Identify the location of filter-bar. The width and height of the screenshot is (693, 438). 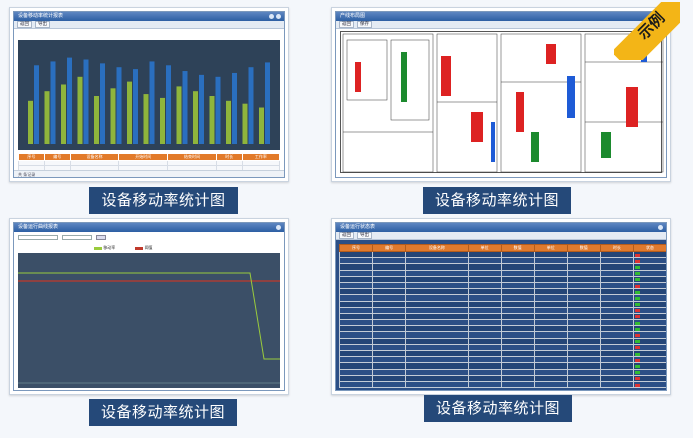
(149, 238).